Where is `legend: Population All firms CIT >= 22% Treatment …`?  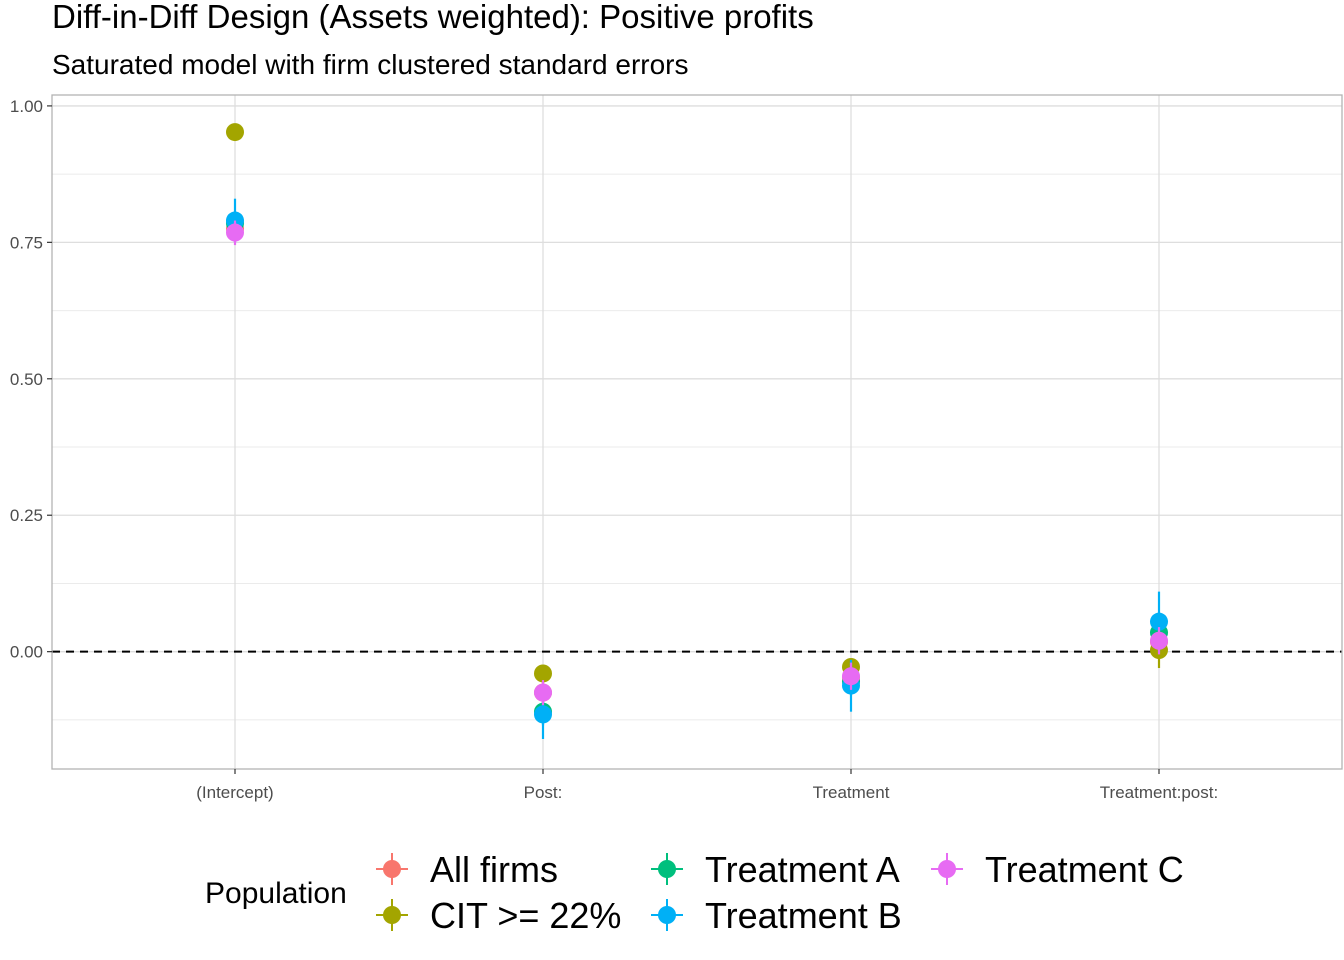
legend: Population All firms CIT >= 22% Treatment … is located at coordinates (694, 892).